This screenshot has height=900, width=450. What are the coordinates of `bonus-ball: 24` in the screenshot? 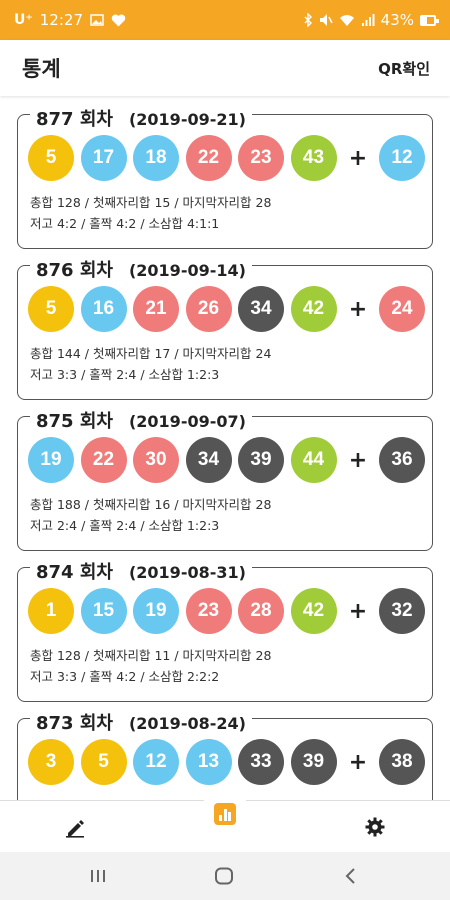 It's located at (402, 309).